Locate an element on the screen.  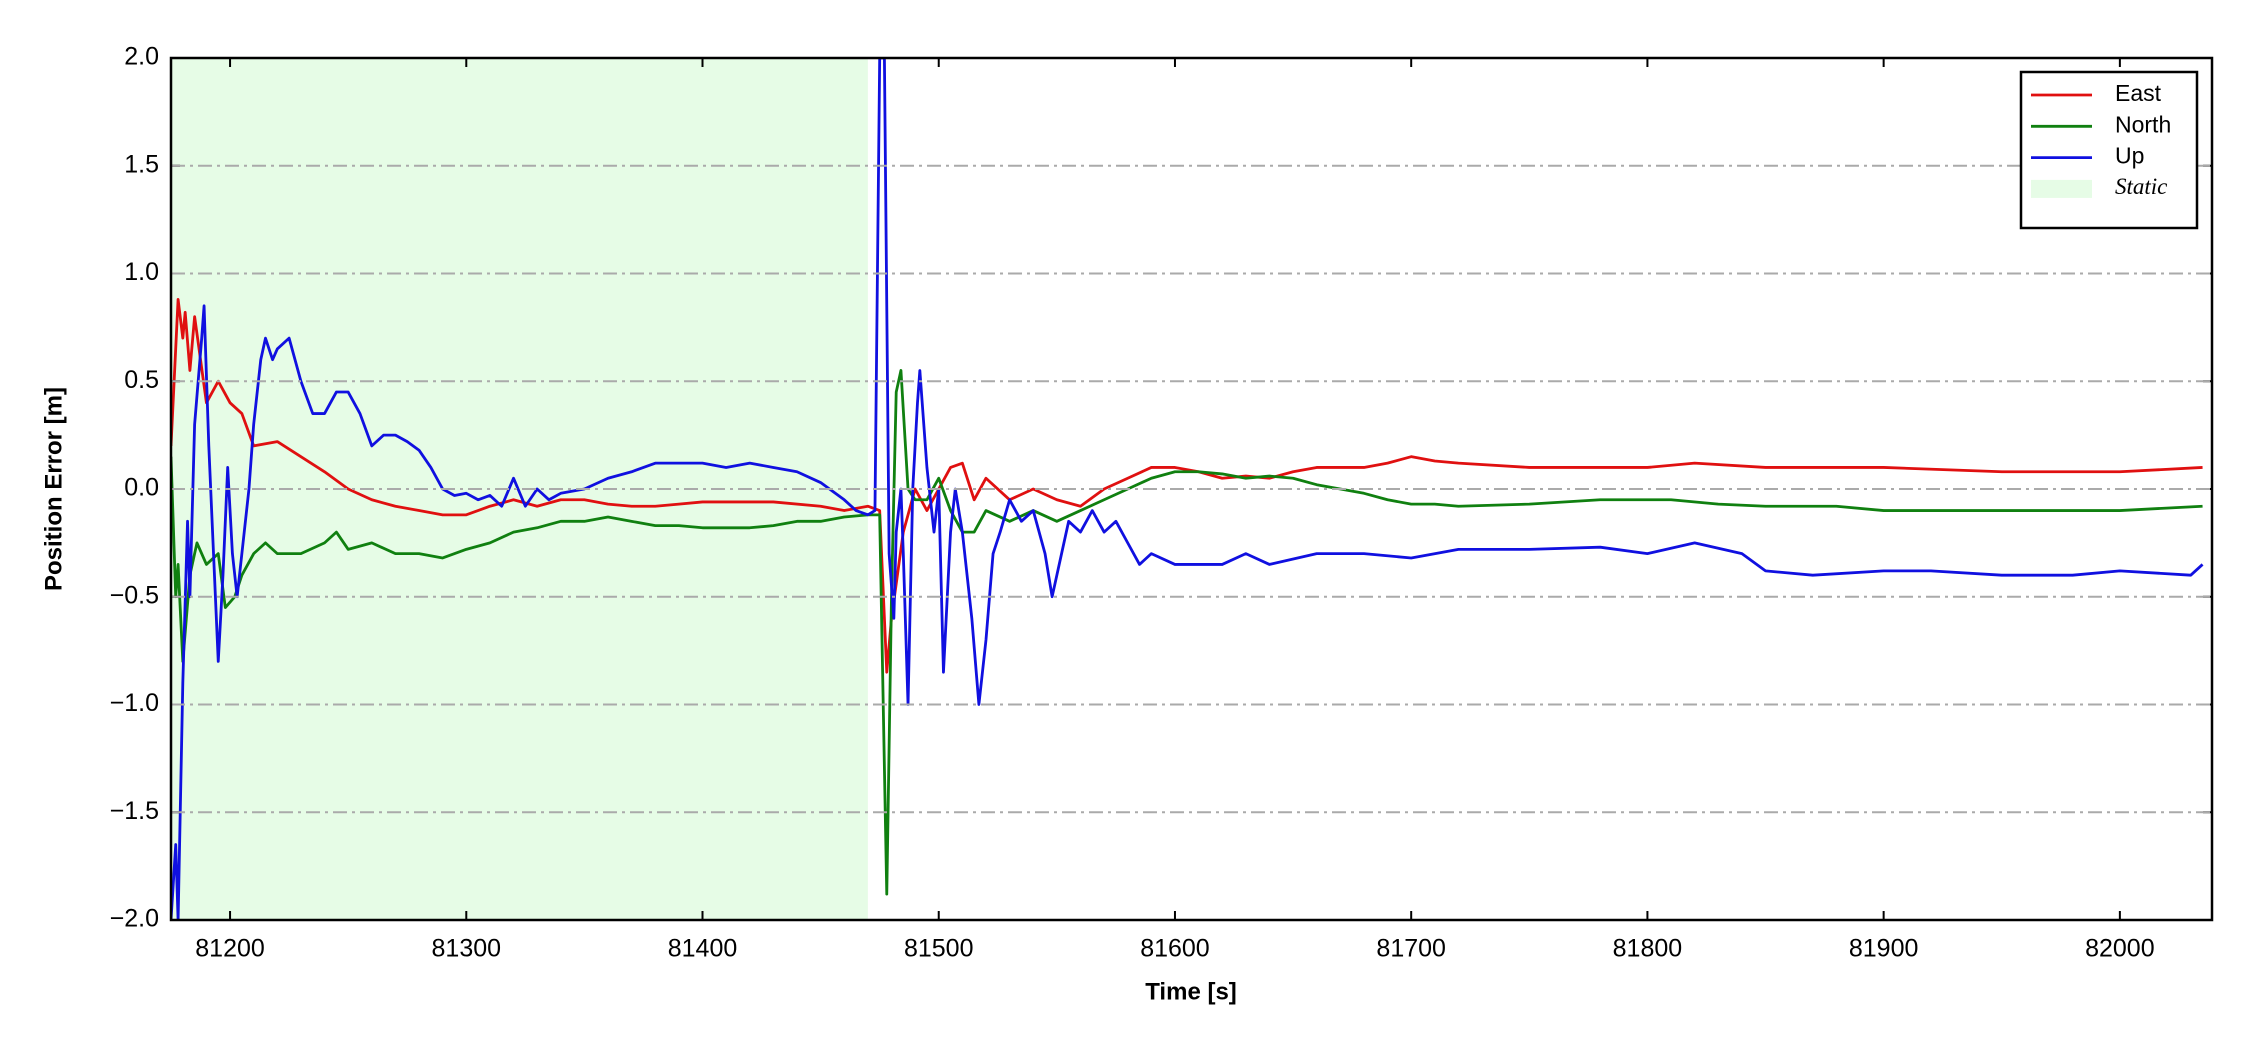
legend-box is located at coordinates (2109, 150).